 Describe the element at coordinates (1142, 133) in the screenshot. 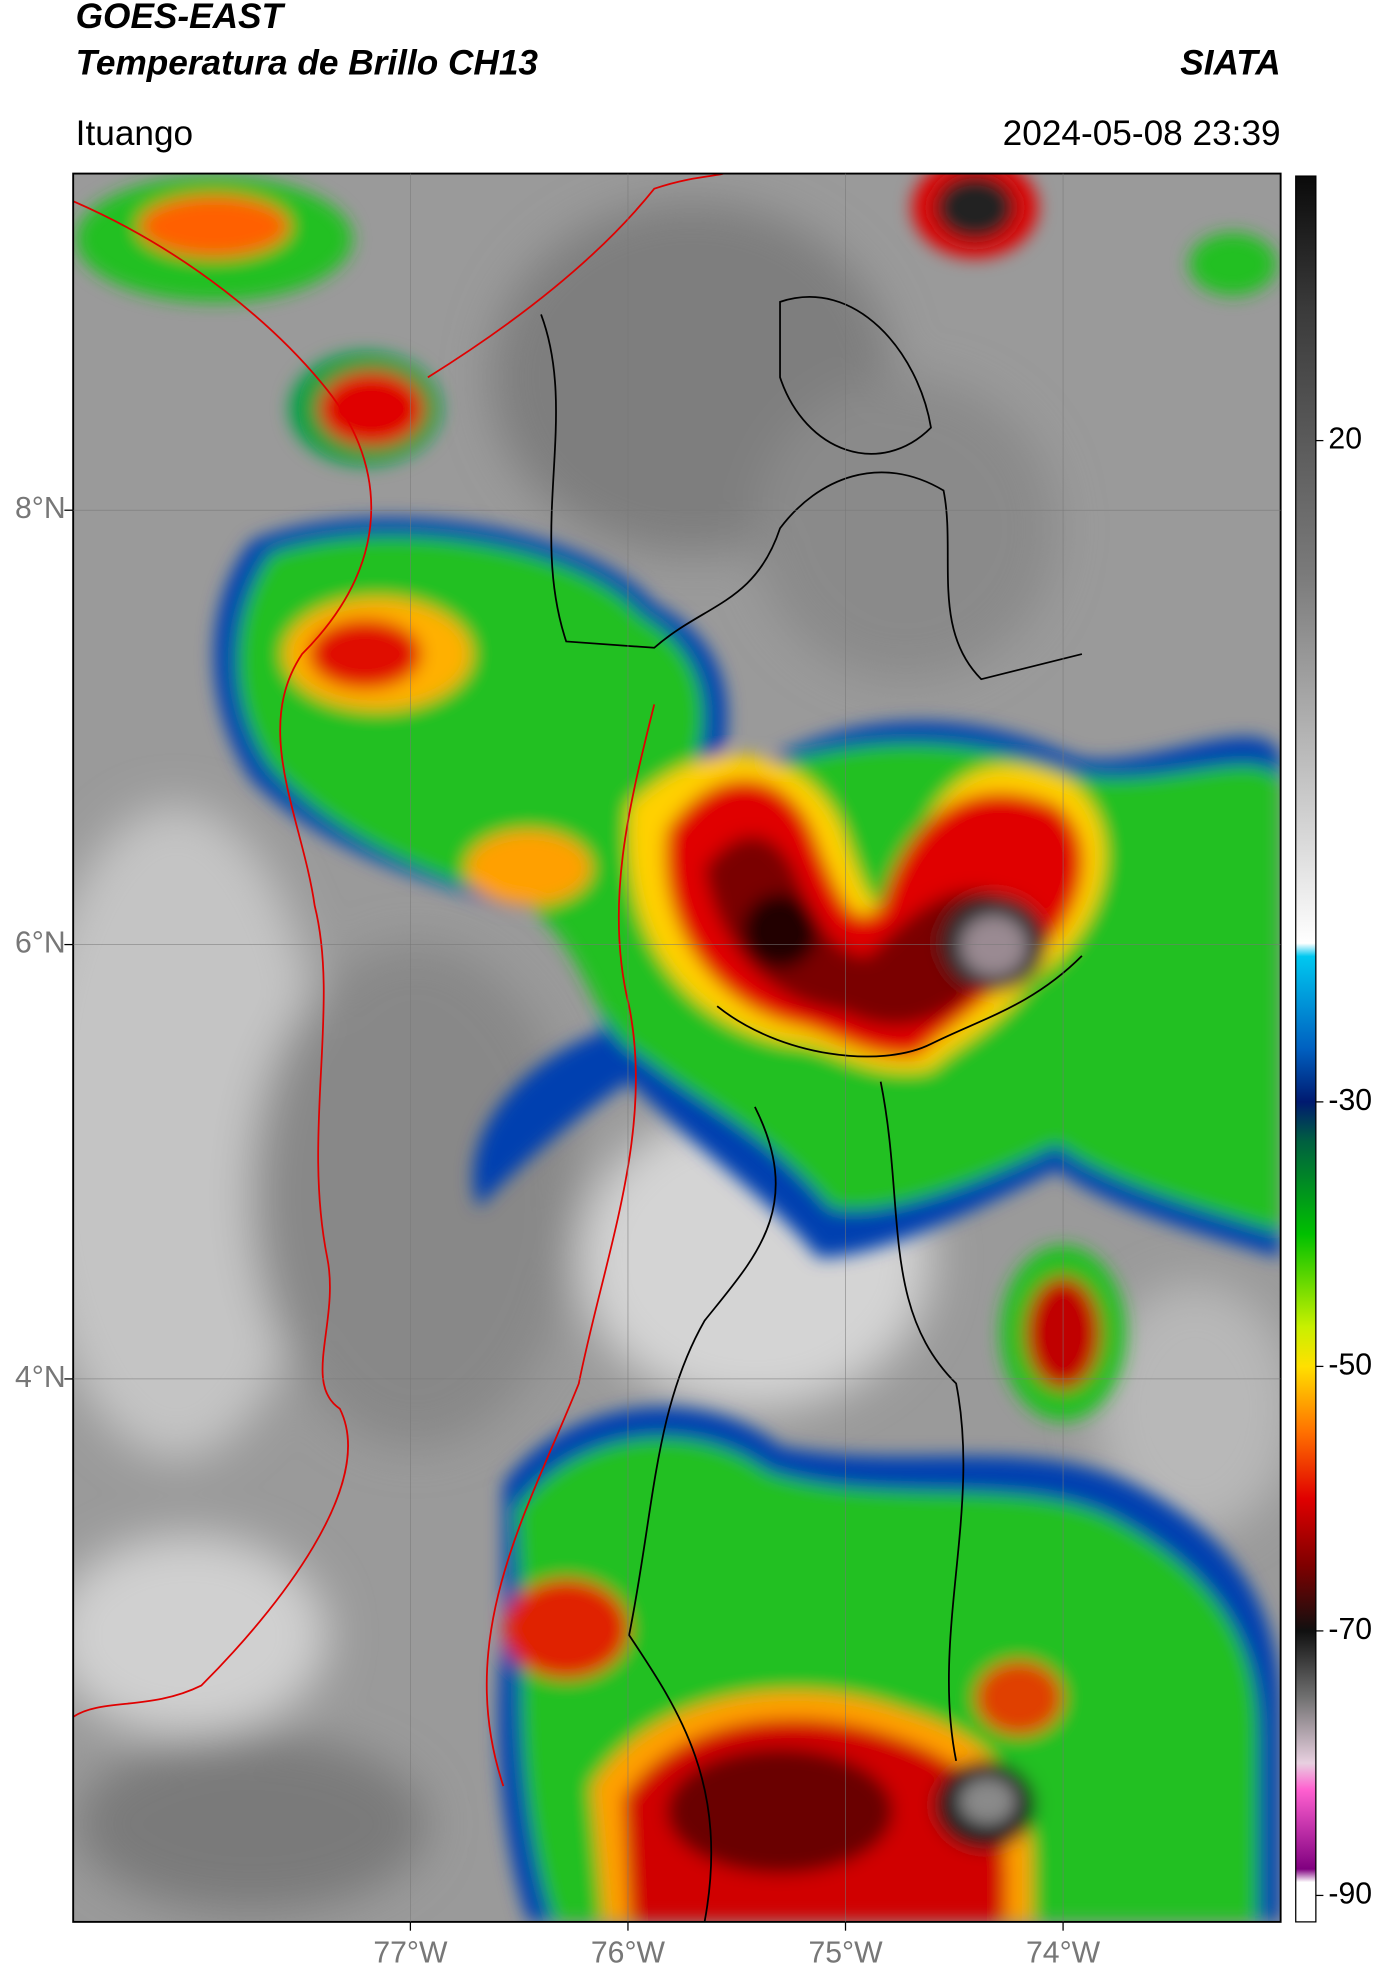

I see `datetime: 2024-05-08 23:39` at that location.